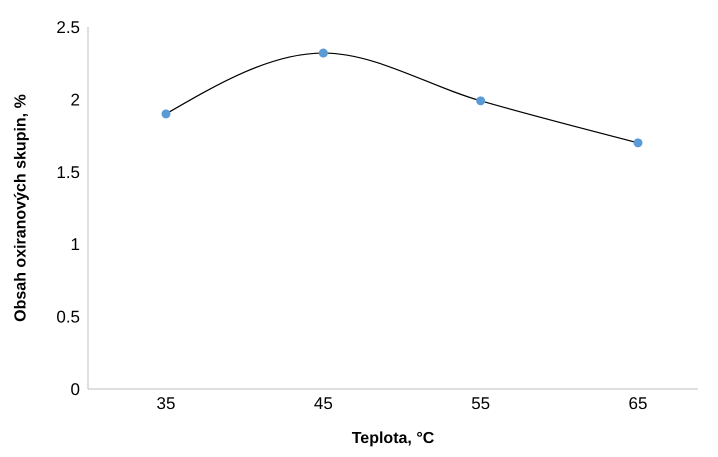 This screenshot has height=457, width=718. What do you see at coordinates (480, 404) in the screenshot?
I see `x-tick-label: 55` at bounding box center [480, 404].